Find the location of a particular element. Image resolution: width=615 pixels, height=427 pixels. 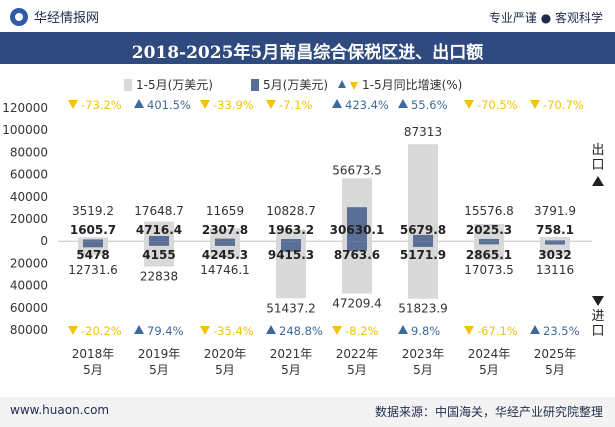

side-label-import: 进口 is located at coordinates (597, 324).